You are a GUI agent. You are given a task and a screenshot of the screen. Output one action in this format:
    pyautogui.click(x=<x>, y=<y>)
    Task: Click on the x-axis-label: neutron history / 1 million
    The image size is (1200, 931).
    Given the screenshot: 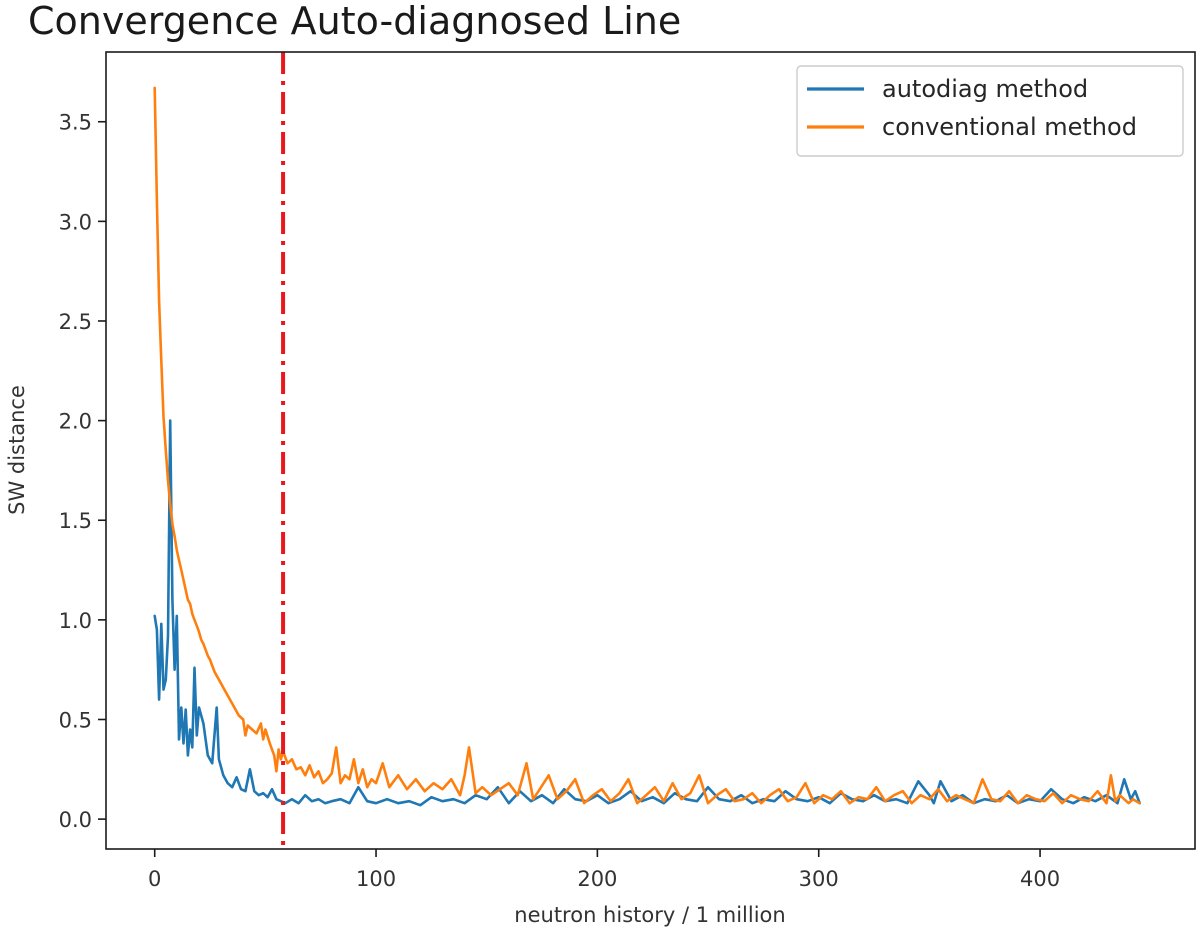 What is the action you would take?
    pyautogui.click(x=649, y=915)
    